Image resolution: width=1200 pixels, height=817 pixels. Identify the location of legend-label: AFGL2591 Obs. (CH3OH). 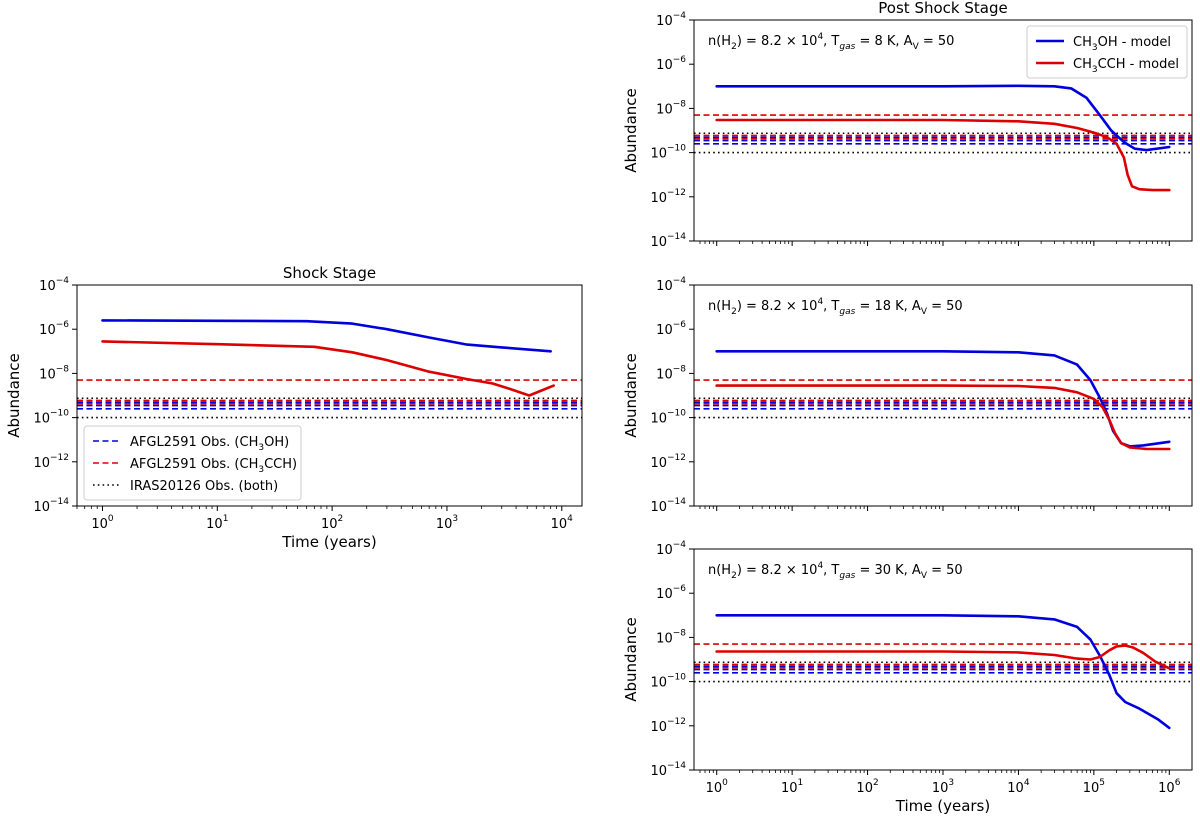
(209, 444).